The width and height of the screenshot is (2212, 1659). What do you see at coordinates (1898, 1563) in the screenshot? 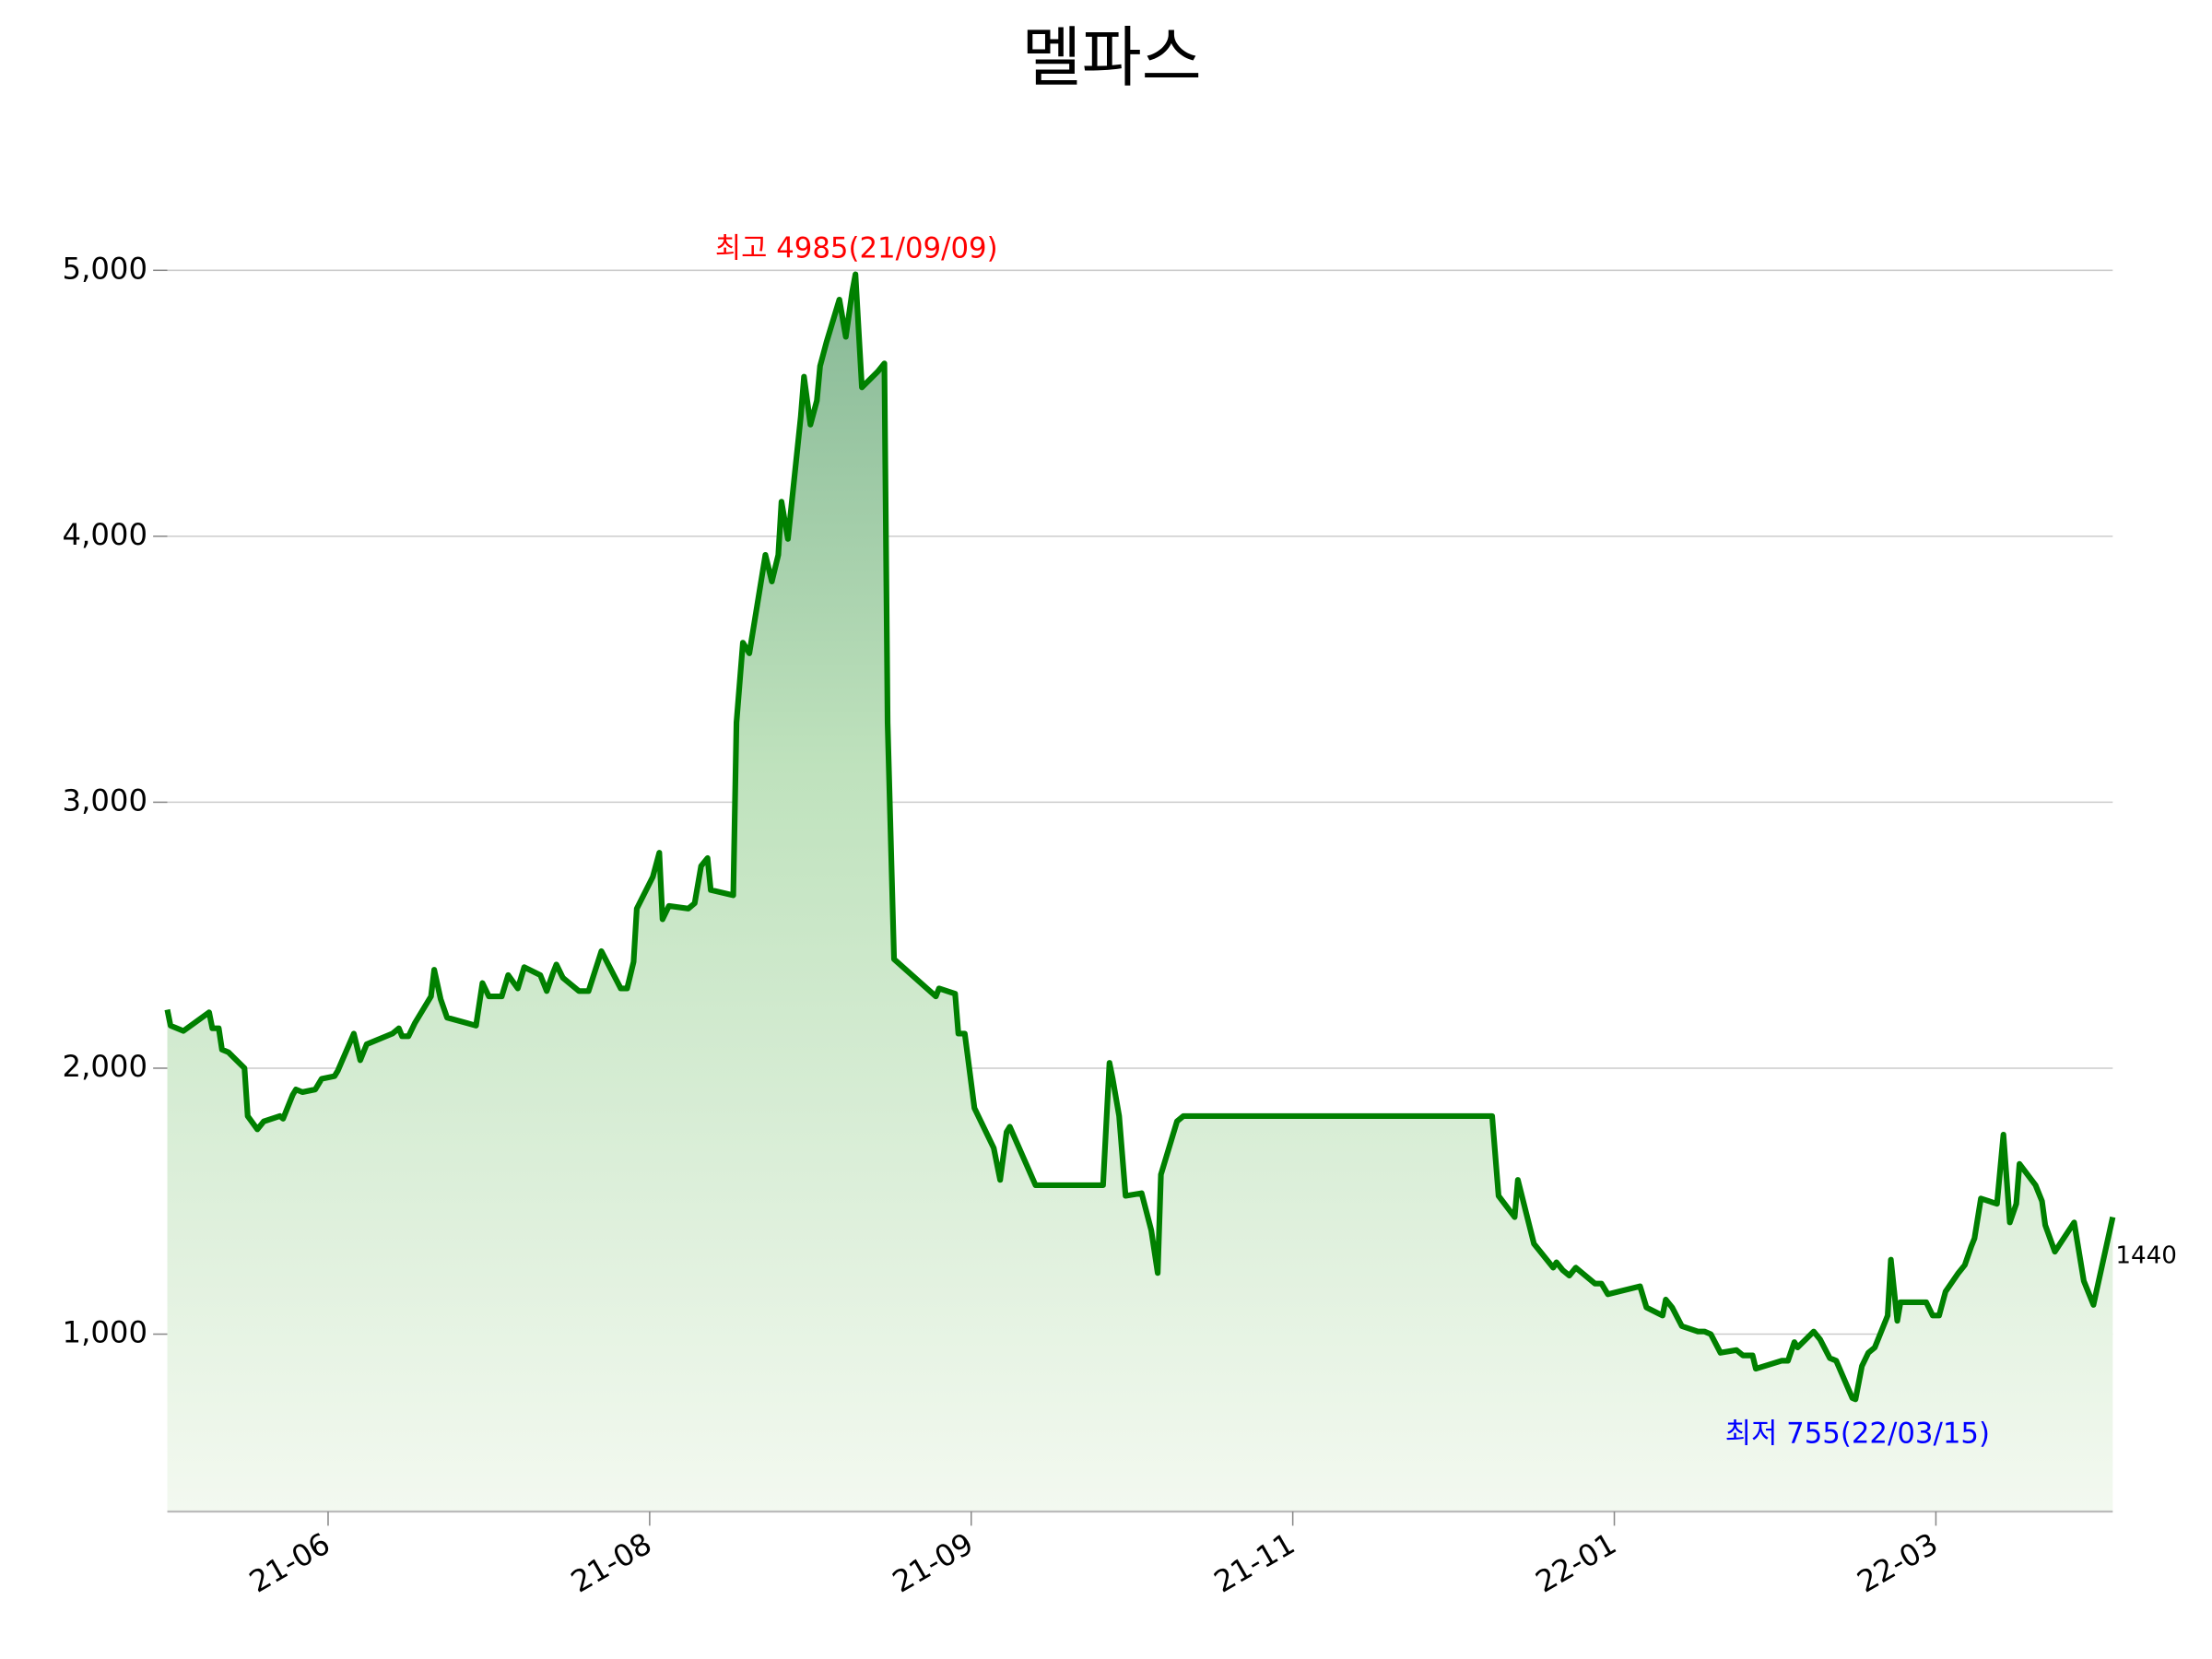
I see `x-tick-label: 22-03` at bounding box center [1898, 1563].